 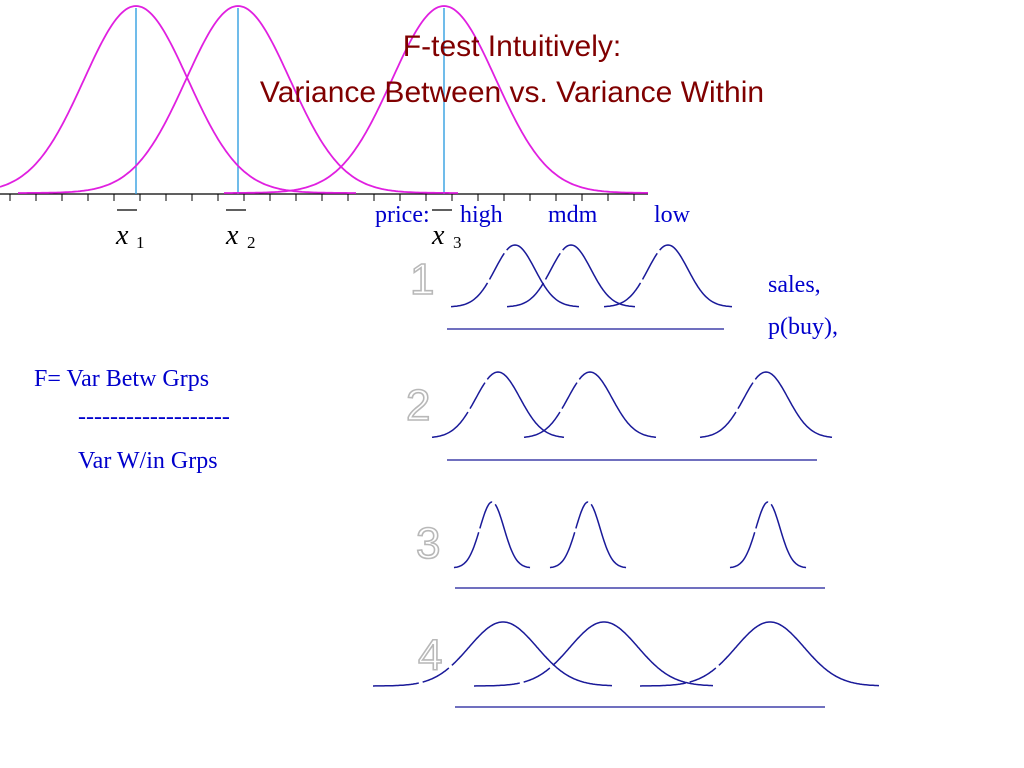 What do you see at coordinates (240, 230) in the screenshot?
I see `mean-label-2: x 2` at bounding box center [240, 230].